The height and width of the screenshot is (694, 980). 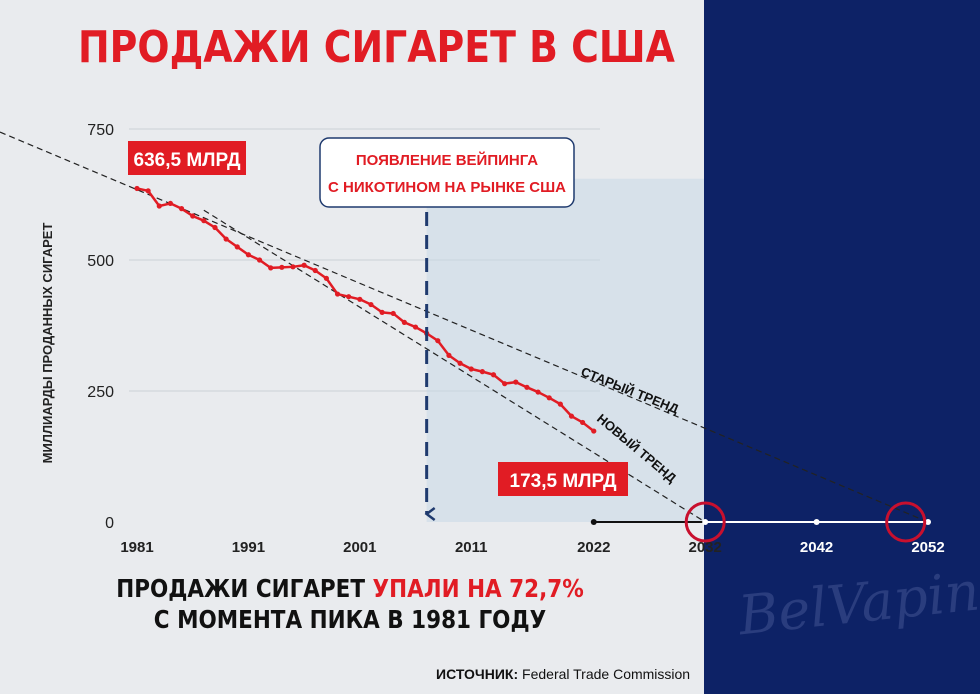 I want to click on summary-highlight: УПАЛИ НА 72,7%, so click(x=478, y=588).